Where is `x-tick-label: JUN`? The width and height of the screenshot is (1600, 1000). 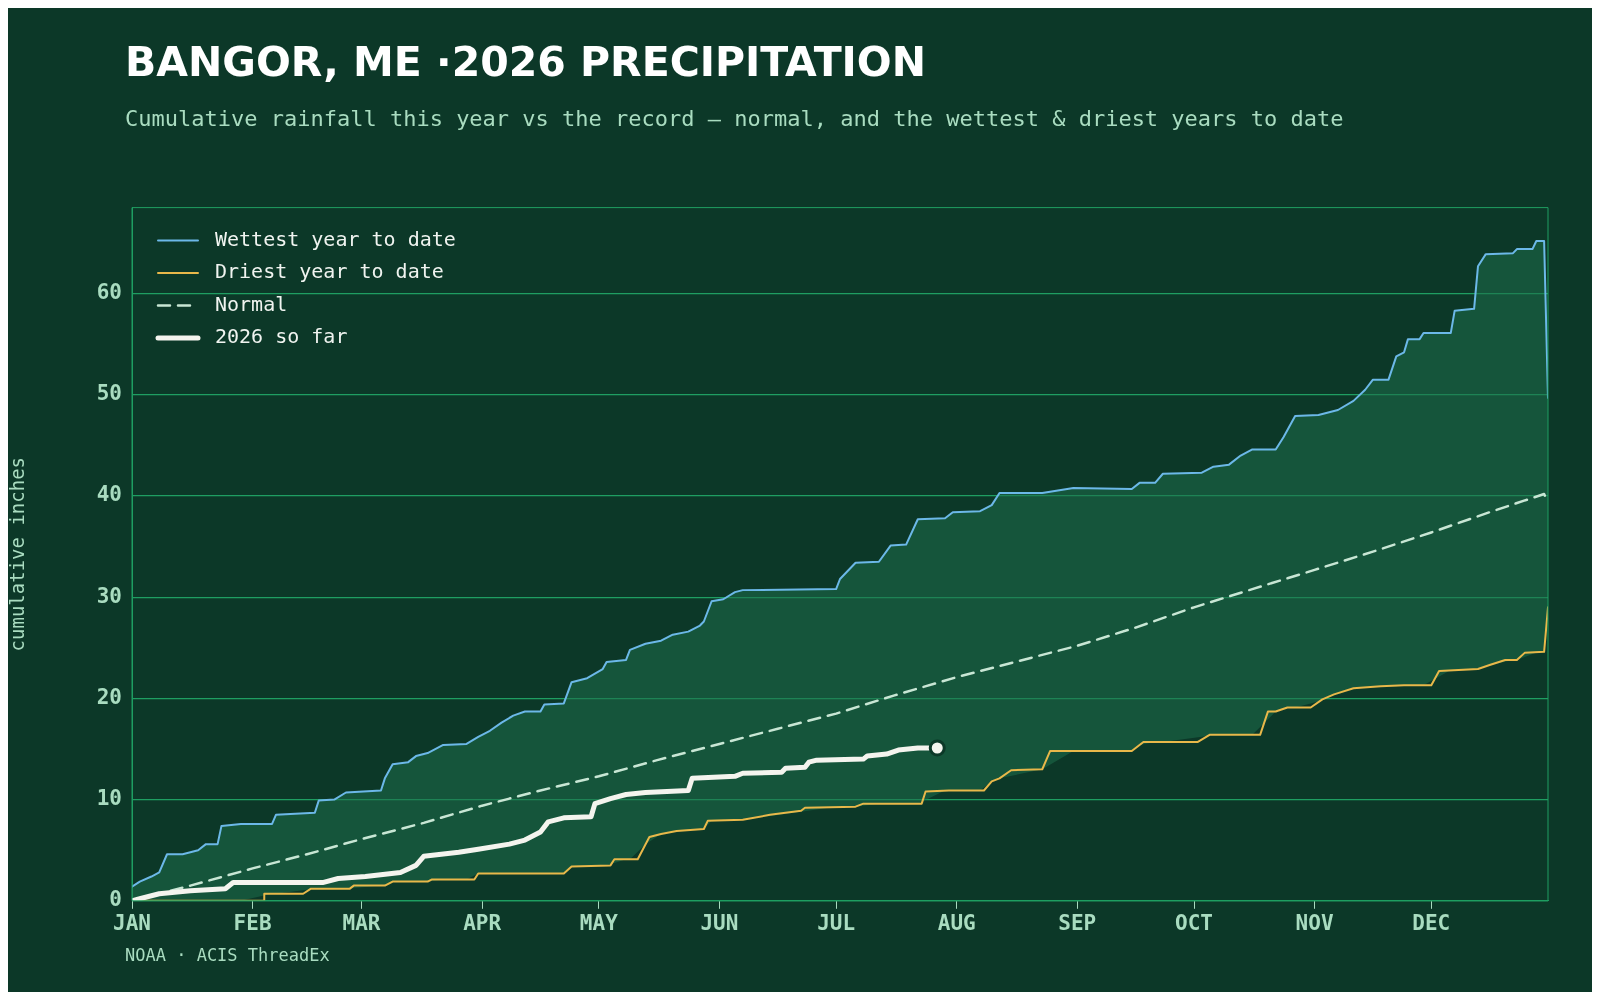 x-tick-label: JUN is located at coordinates (719, 922).